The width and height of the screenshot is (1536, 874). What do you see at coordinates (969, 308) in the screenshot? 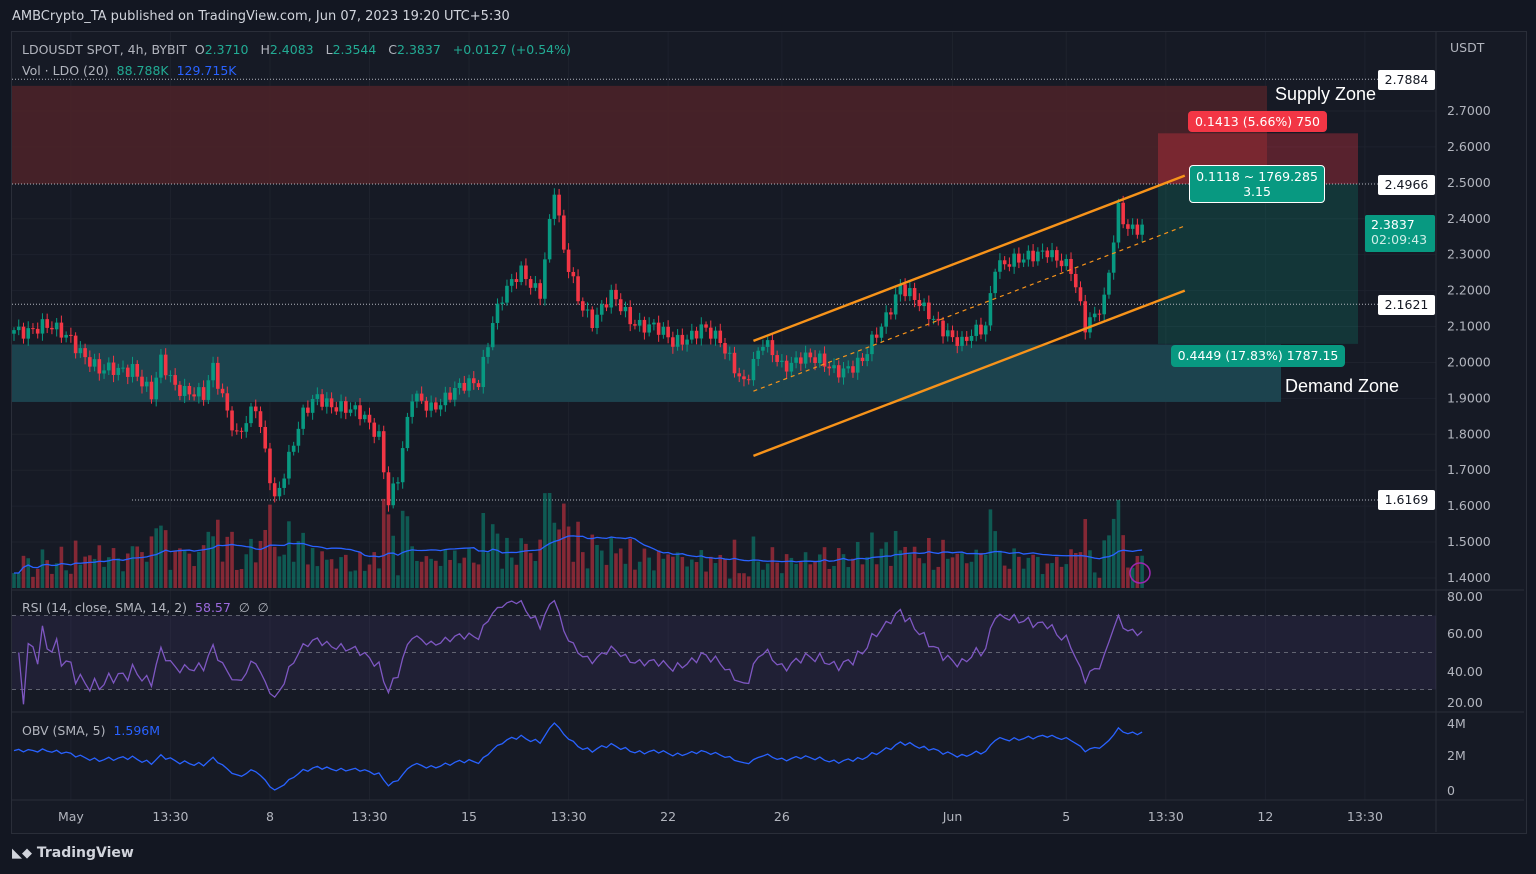
I see `channel-middle-line` at bounding box center [969, 308].